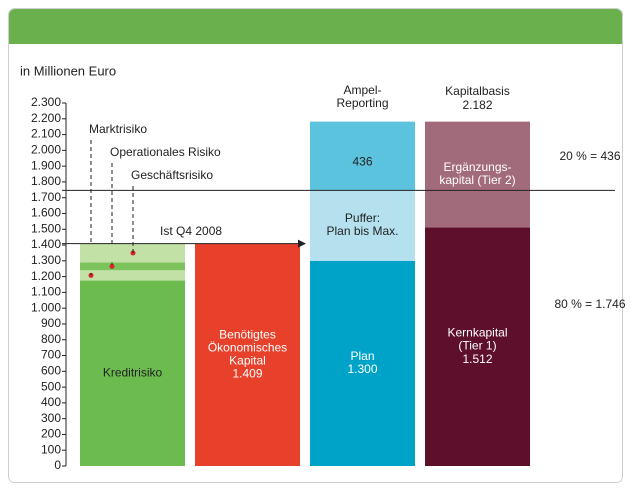 The width and height of the screenshot is (631, 490). Describe the element at coordinates (51, 386) in the screenshot. I see `y-tick-label: 500` at that location.